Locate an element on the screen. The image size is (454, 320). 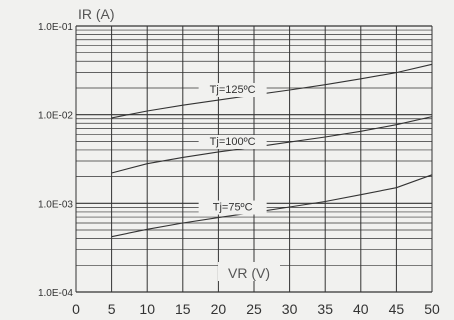
x-tick-label: 45 is located at coordinates (397, 309).